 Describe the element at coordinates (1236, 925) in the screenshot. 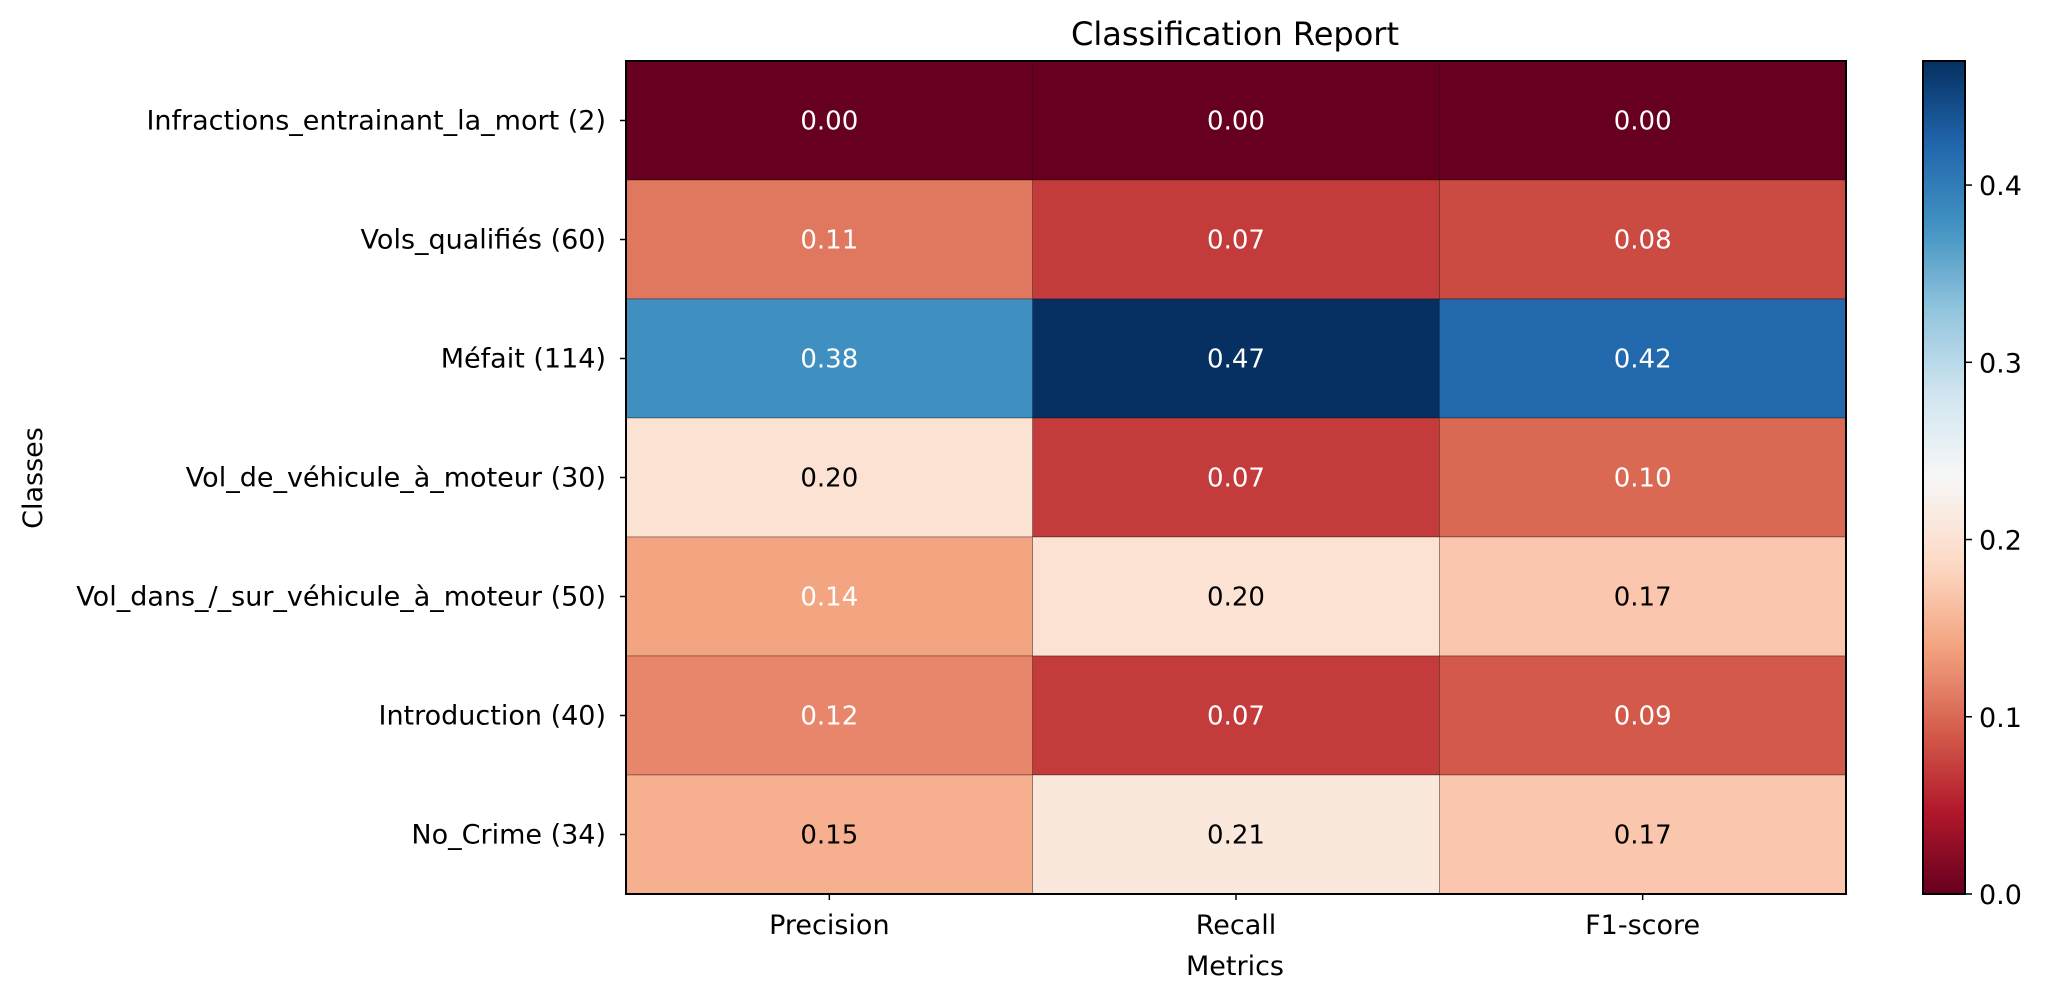

I see `x-tick-label: Recall` at that location.